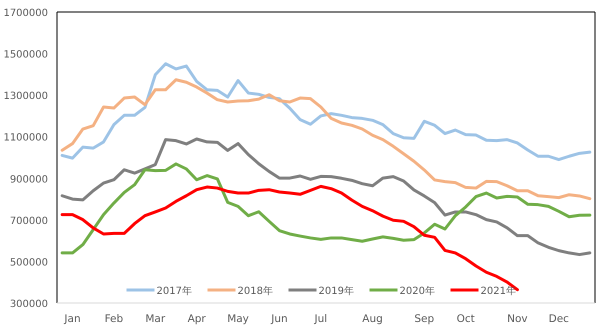 This screenshot has height=331, width=603. Describe the element at coordinates (25, 96) in the screenshot. I see `y-tick-label: 1300000` at that location.